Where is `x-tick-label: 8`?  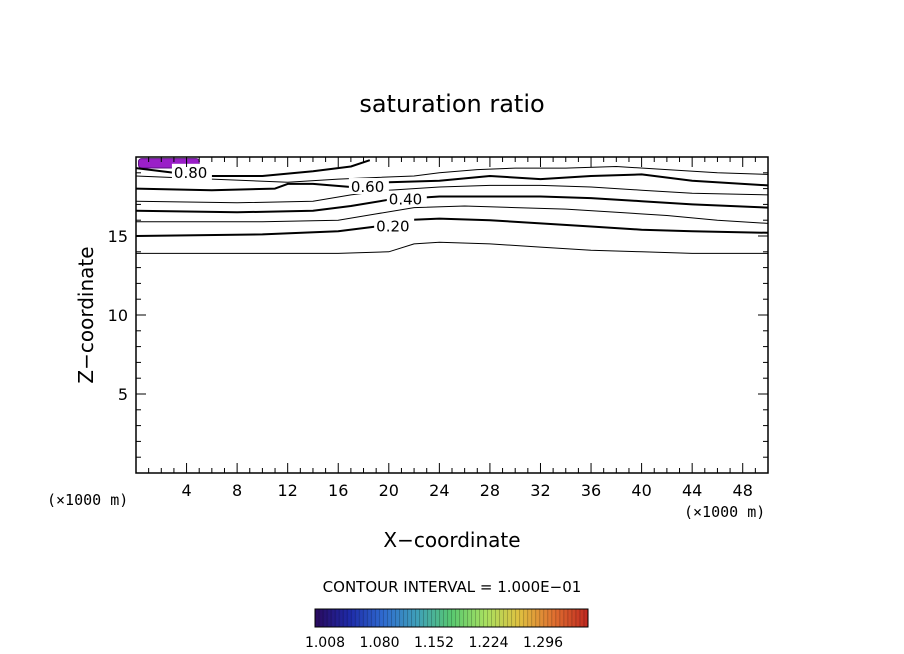
x-tick-label: 8 is located at coordinates (237, 490).